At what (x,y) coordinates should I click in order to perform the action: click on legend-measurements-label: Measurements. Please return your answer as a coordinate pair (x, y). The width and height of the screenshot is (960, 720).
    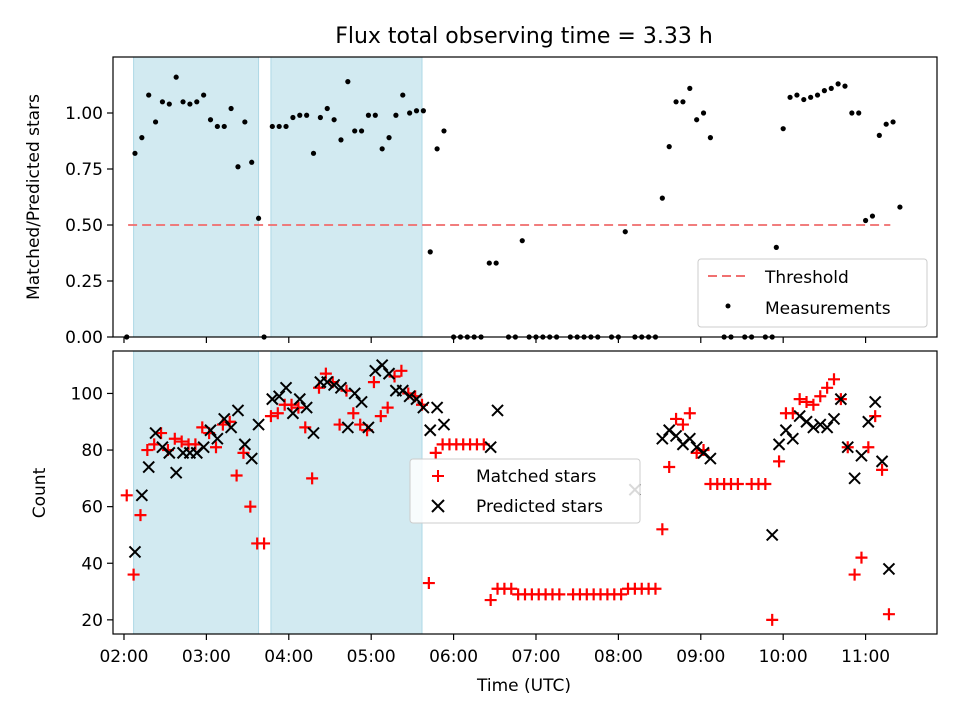
    Looking at the image, I should click on (828, 309).